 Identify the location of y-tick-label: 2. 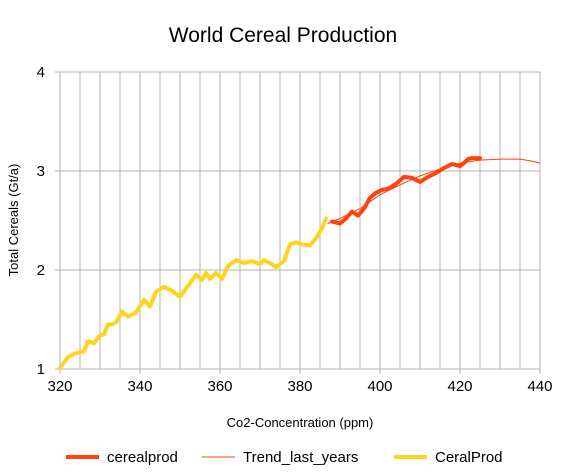
(41, 270).